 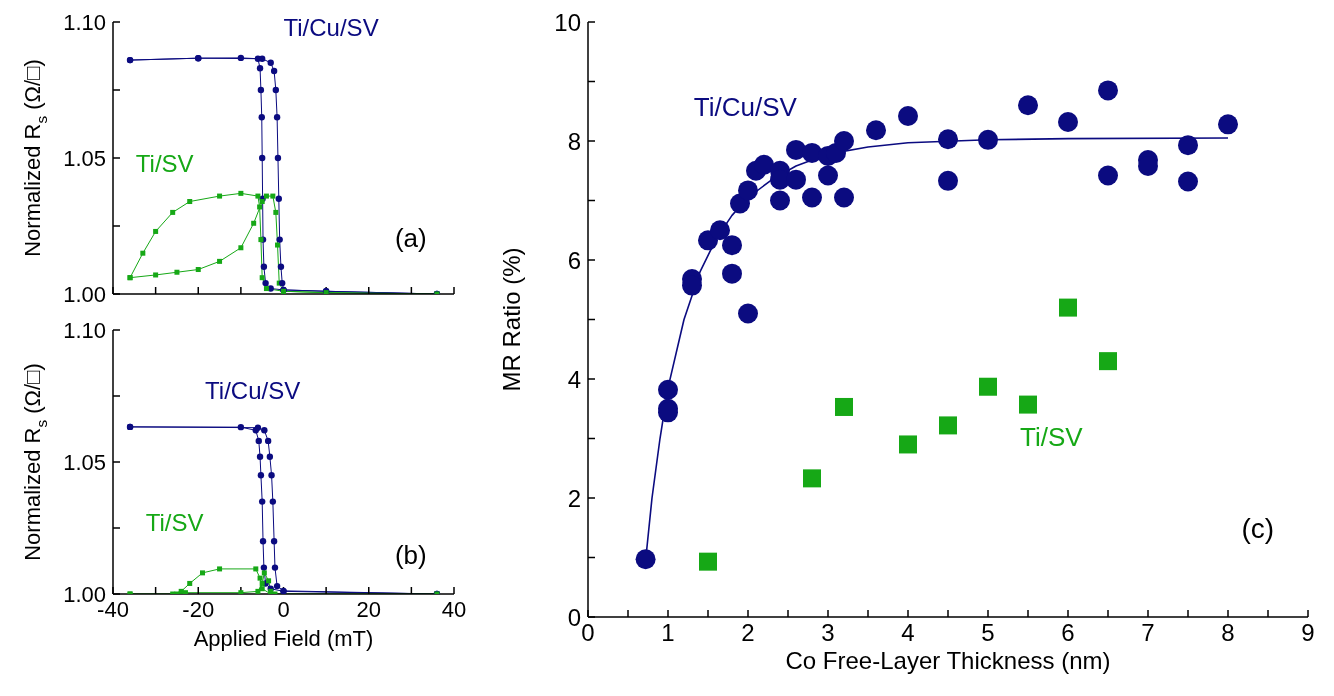 What do you see at coordinates (84, 294) in the screenshot?
I see `y-tick-label: 1.00` at bounding box center [84, 294].